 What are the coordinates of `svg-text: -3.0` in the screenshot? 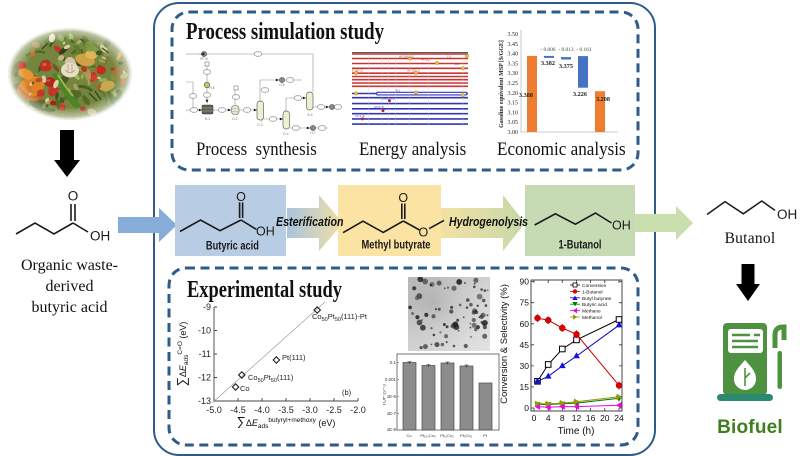 It's located at (310, 410).